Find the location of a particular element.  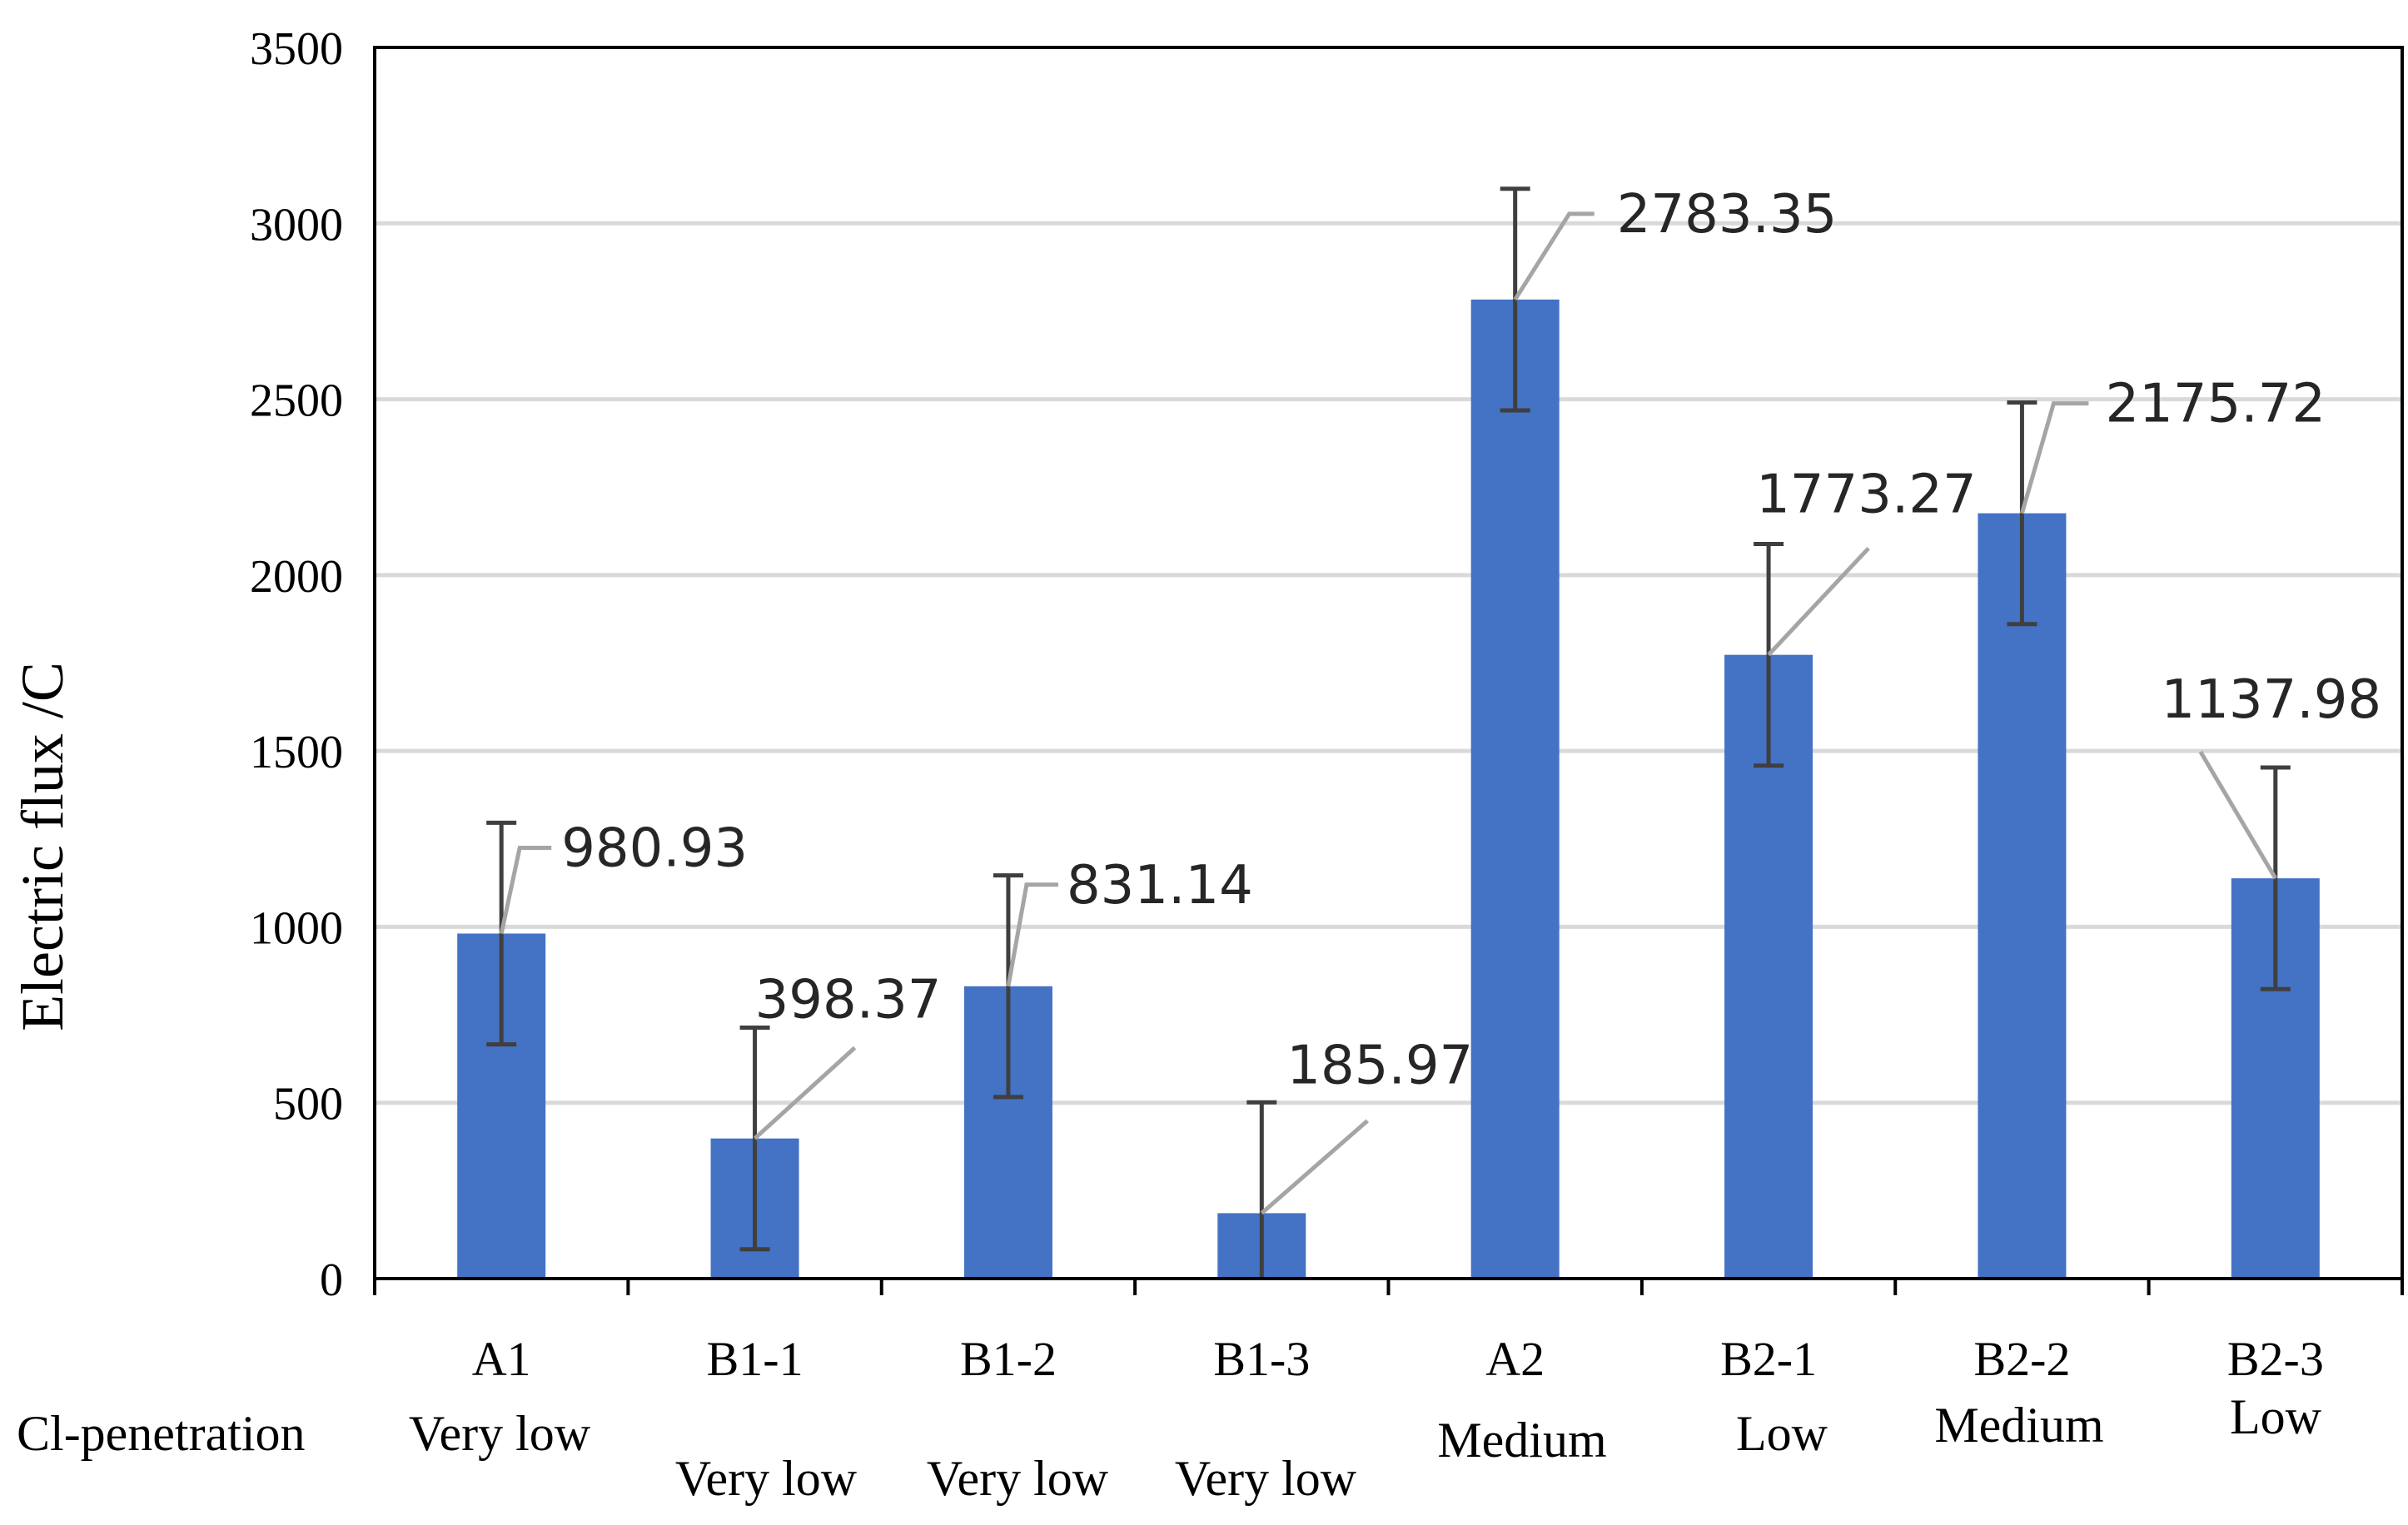

leader-line-A1 is located at coordinates (525, 890).